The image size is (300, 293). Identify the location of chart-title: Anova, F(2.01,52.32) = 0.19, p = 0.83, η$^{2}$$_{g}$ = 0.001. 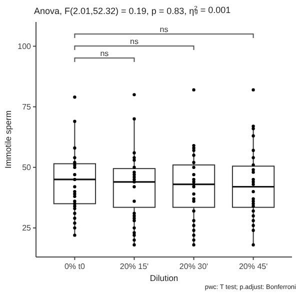
(132, 10).